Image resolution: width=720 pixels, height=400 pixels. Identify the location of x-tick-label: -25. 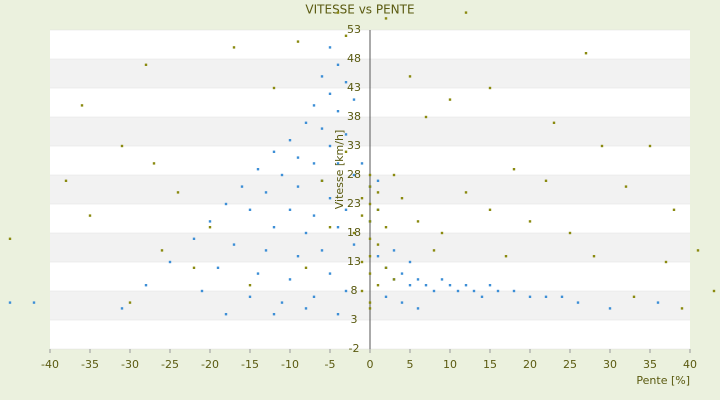
(170, 364).